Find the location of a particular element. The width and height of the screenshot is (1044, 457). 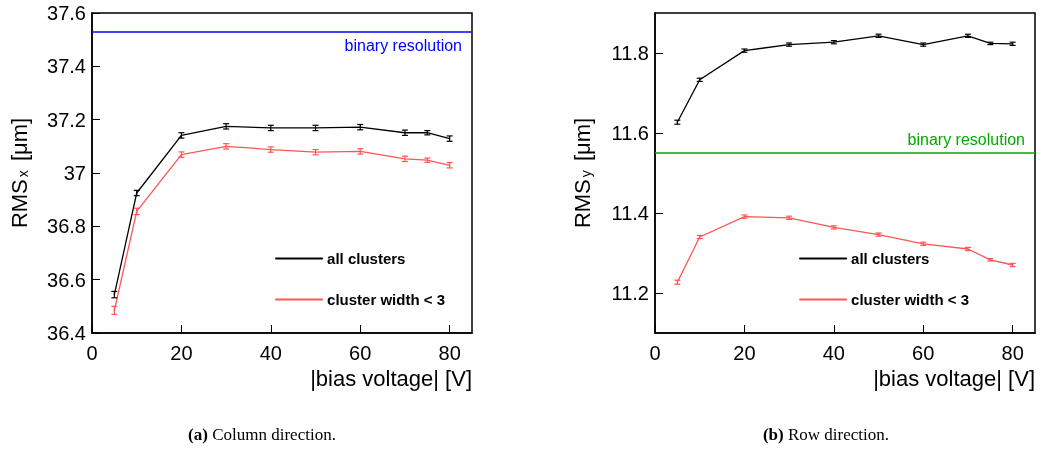

y-tick-label: 36.6 is located at coordinates (66, 279).